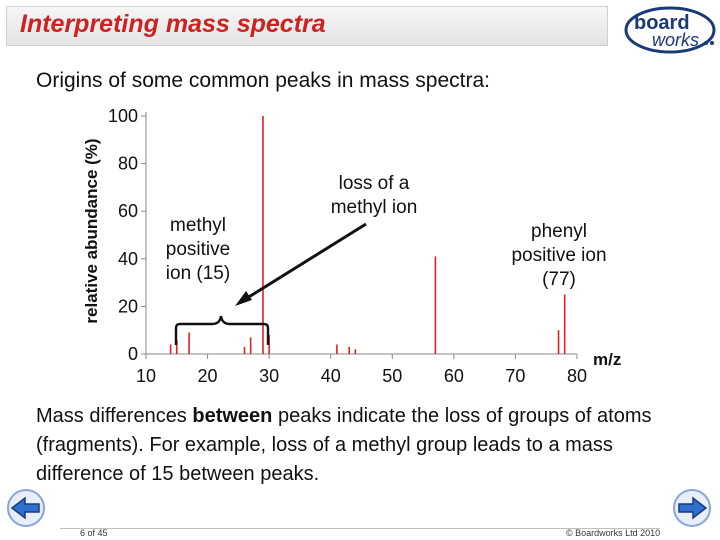 The image size is (720, 540). I want to click on annotation-methyl: methyl positive ion (15), so click(198, 250).